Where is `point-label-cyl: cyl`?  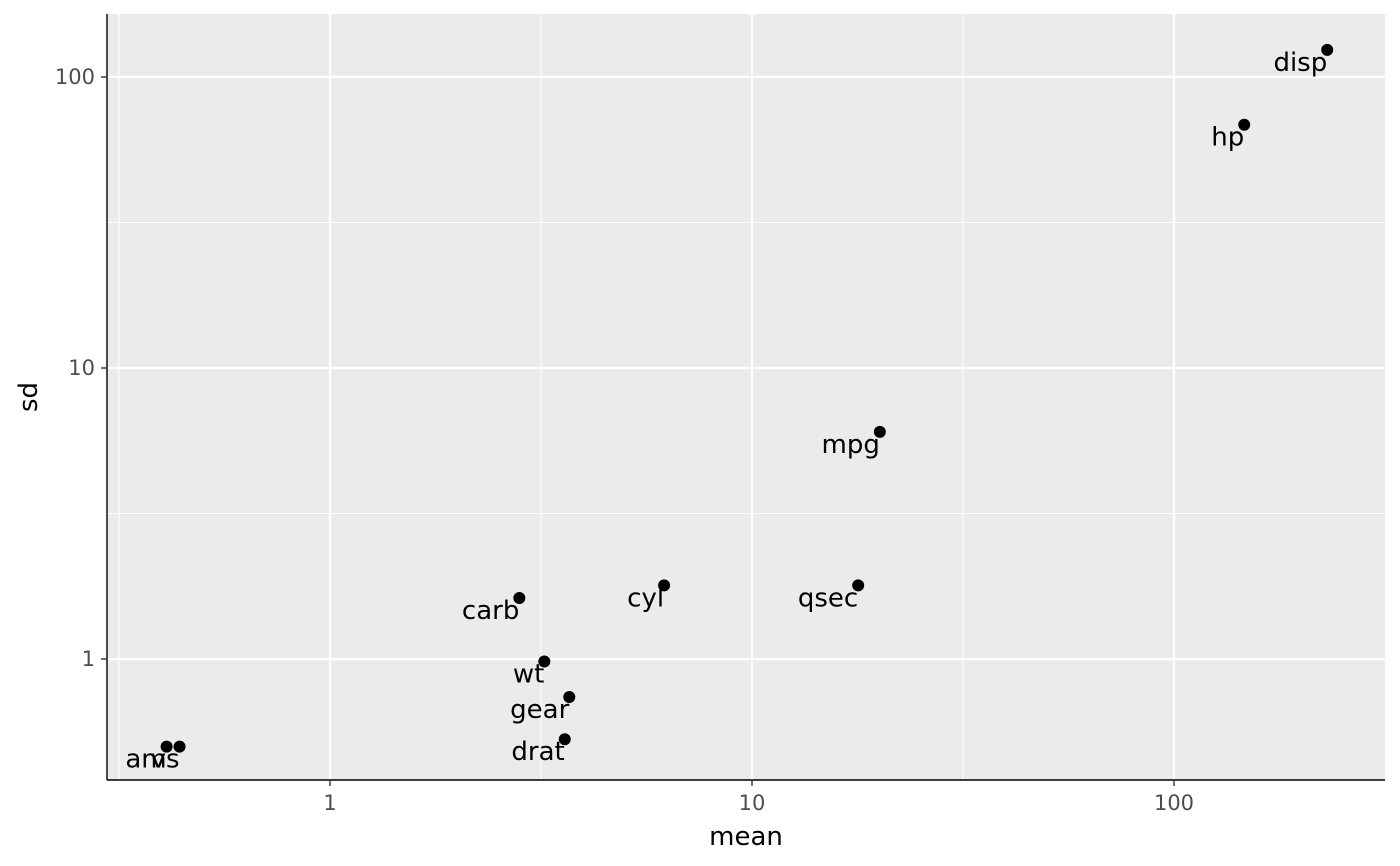
point-label-cyl: cyl is located at coordinates (645, 598).